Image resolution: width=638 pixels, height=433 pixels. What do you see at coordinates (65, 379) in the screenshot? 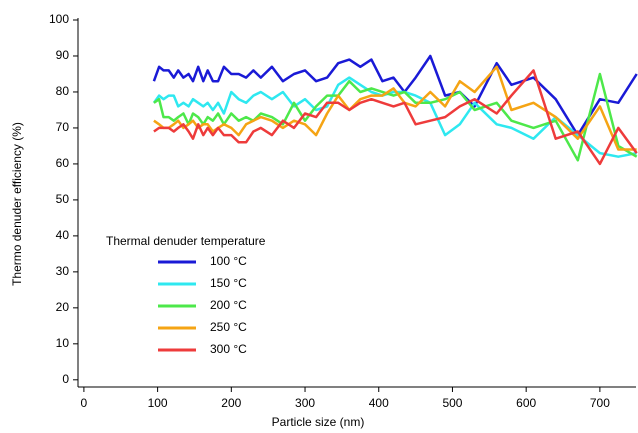
I see `y-tick-label: 0` at bounding box center [65, 379].